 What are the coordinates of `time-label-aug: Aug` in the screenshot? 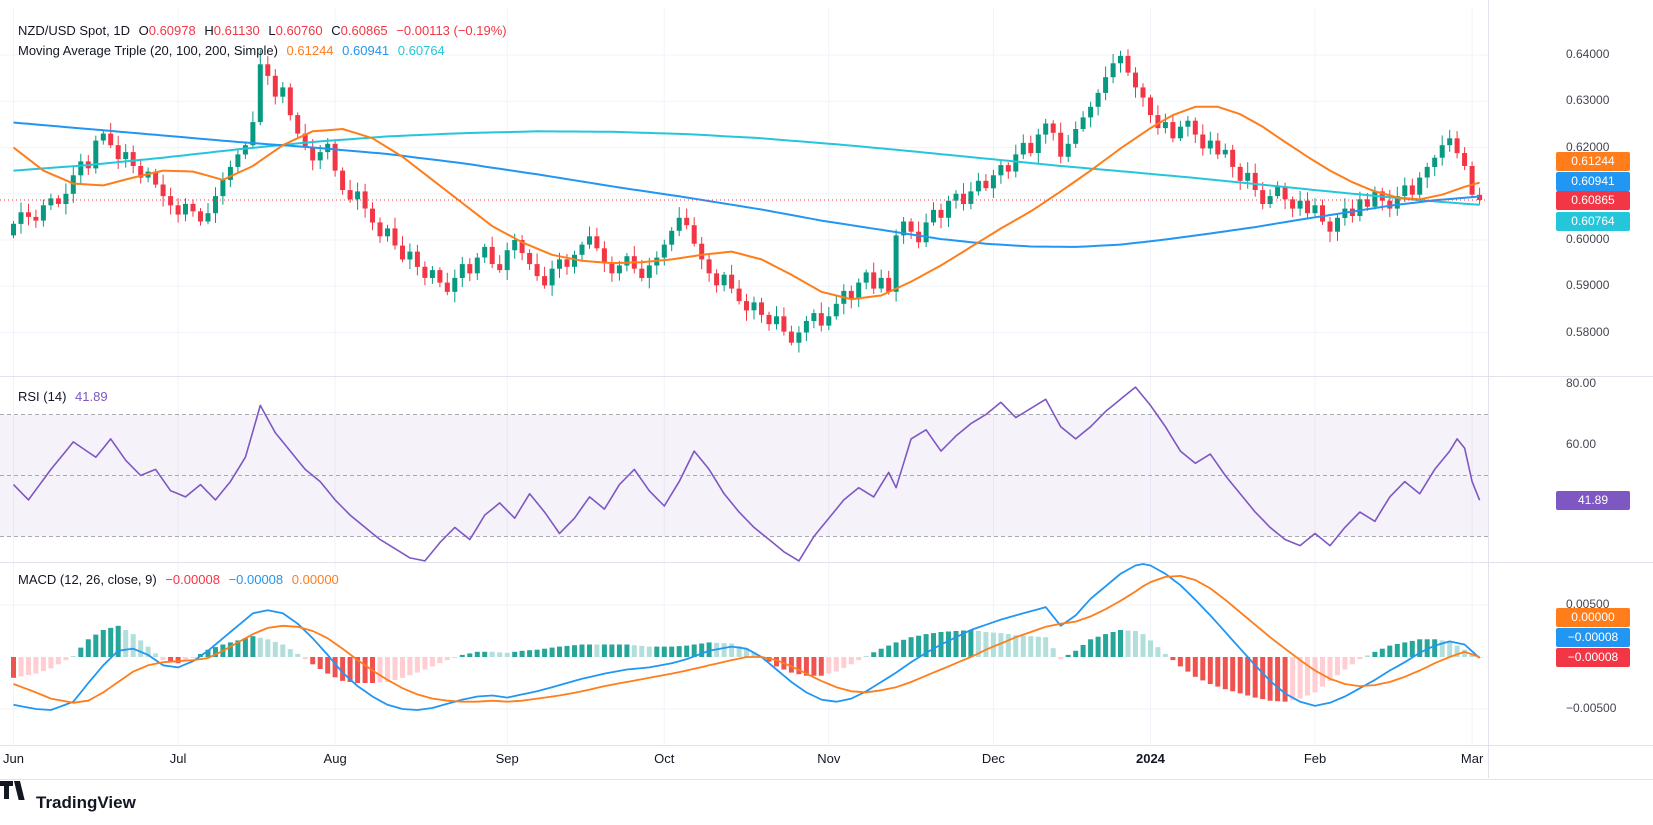 It's located at (335, 758).